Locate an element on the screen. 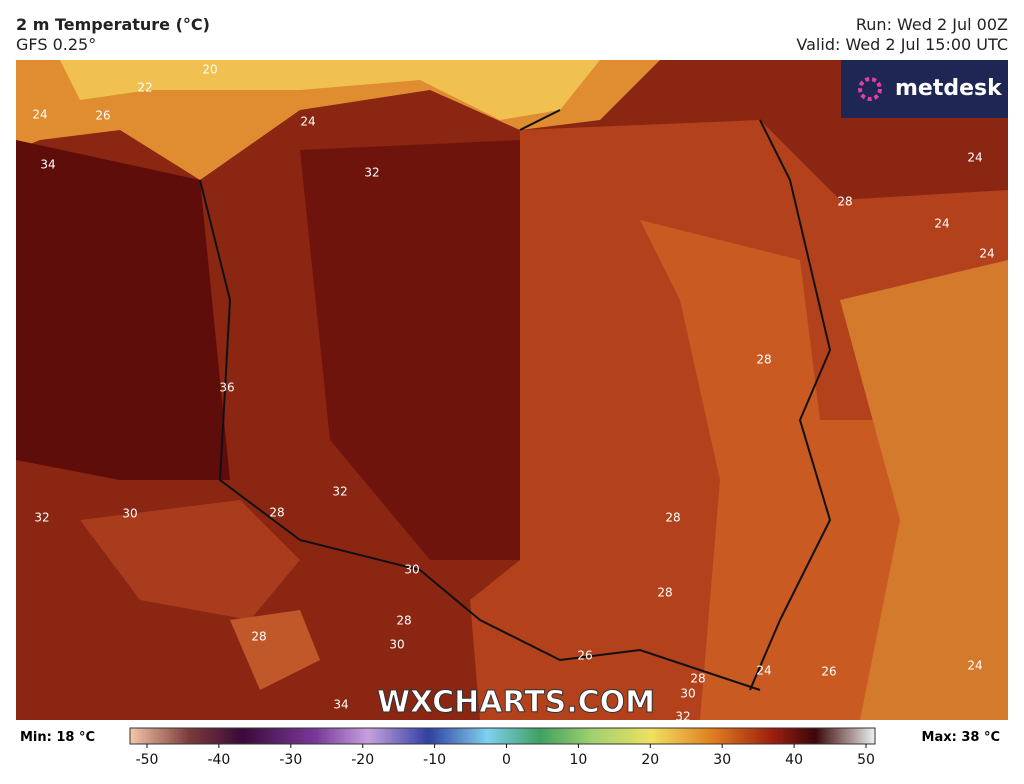 The width and height of the screenshot is (1024, 784). contour-label: 20 is located at coordinates (209, 70).